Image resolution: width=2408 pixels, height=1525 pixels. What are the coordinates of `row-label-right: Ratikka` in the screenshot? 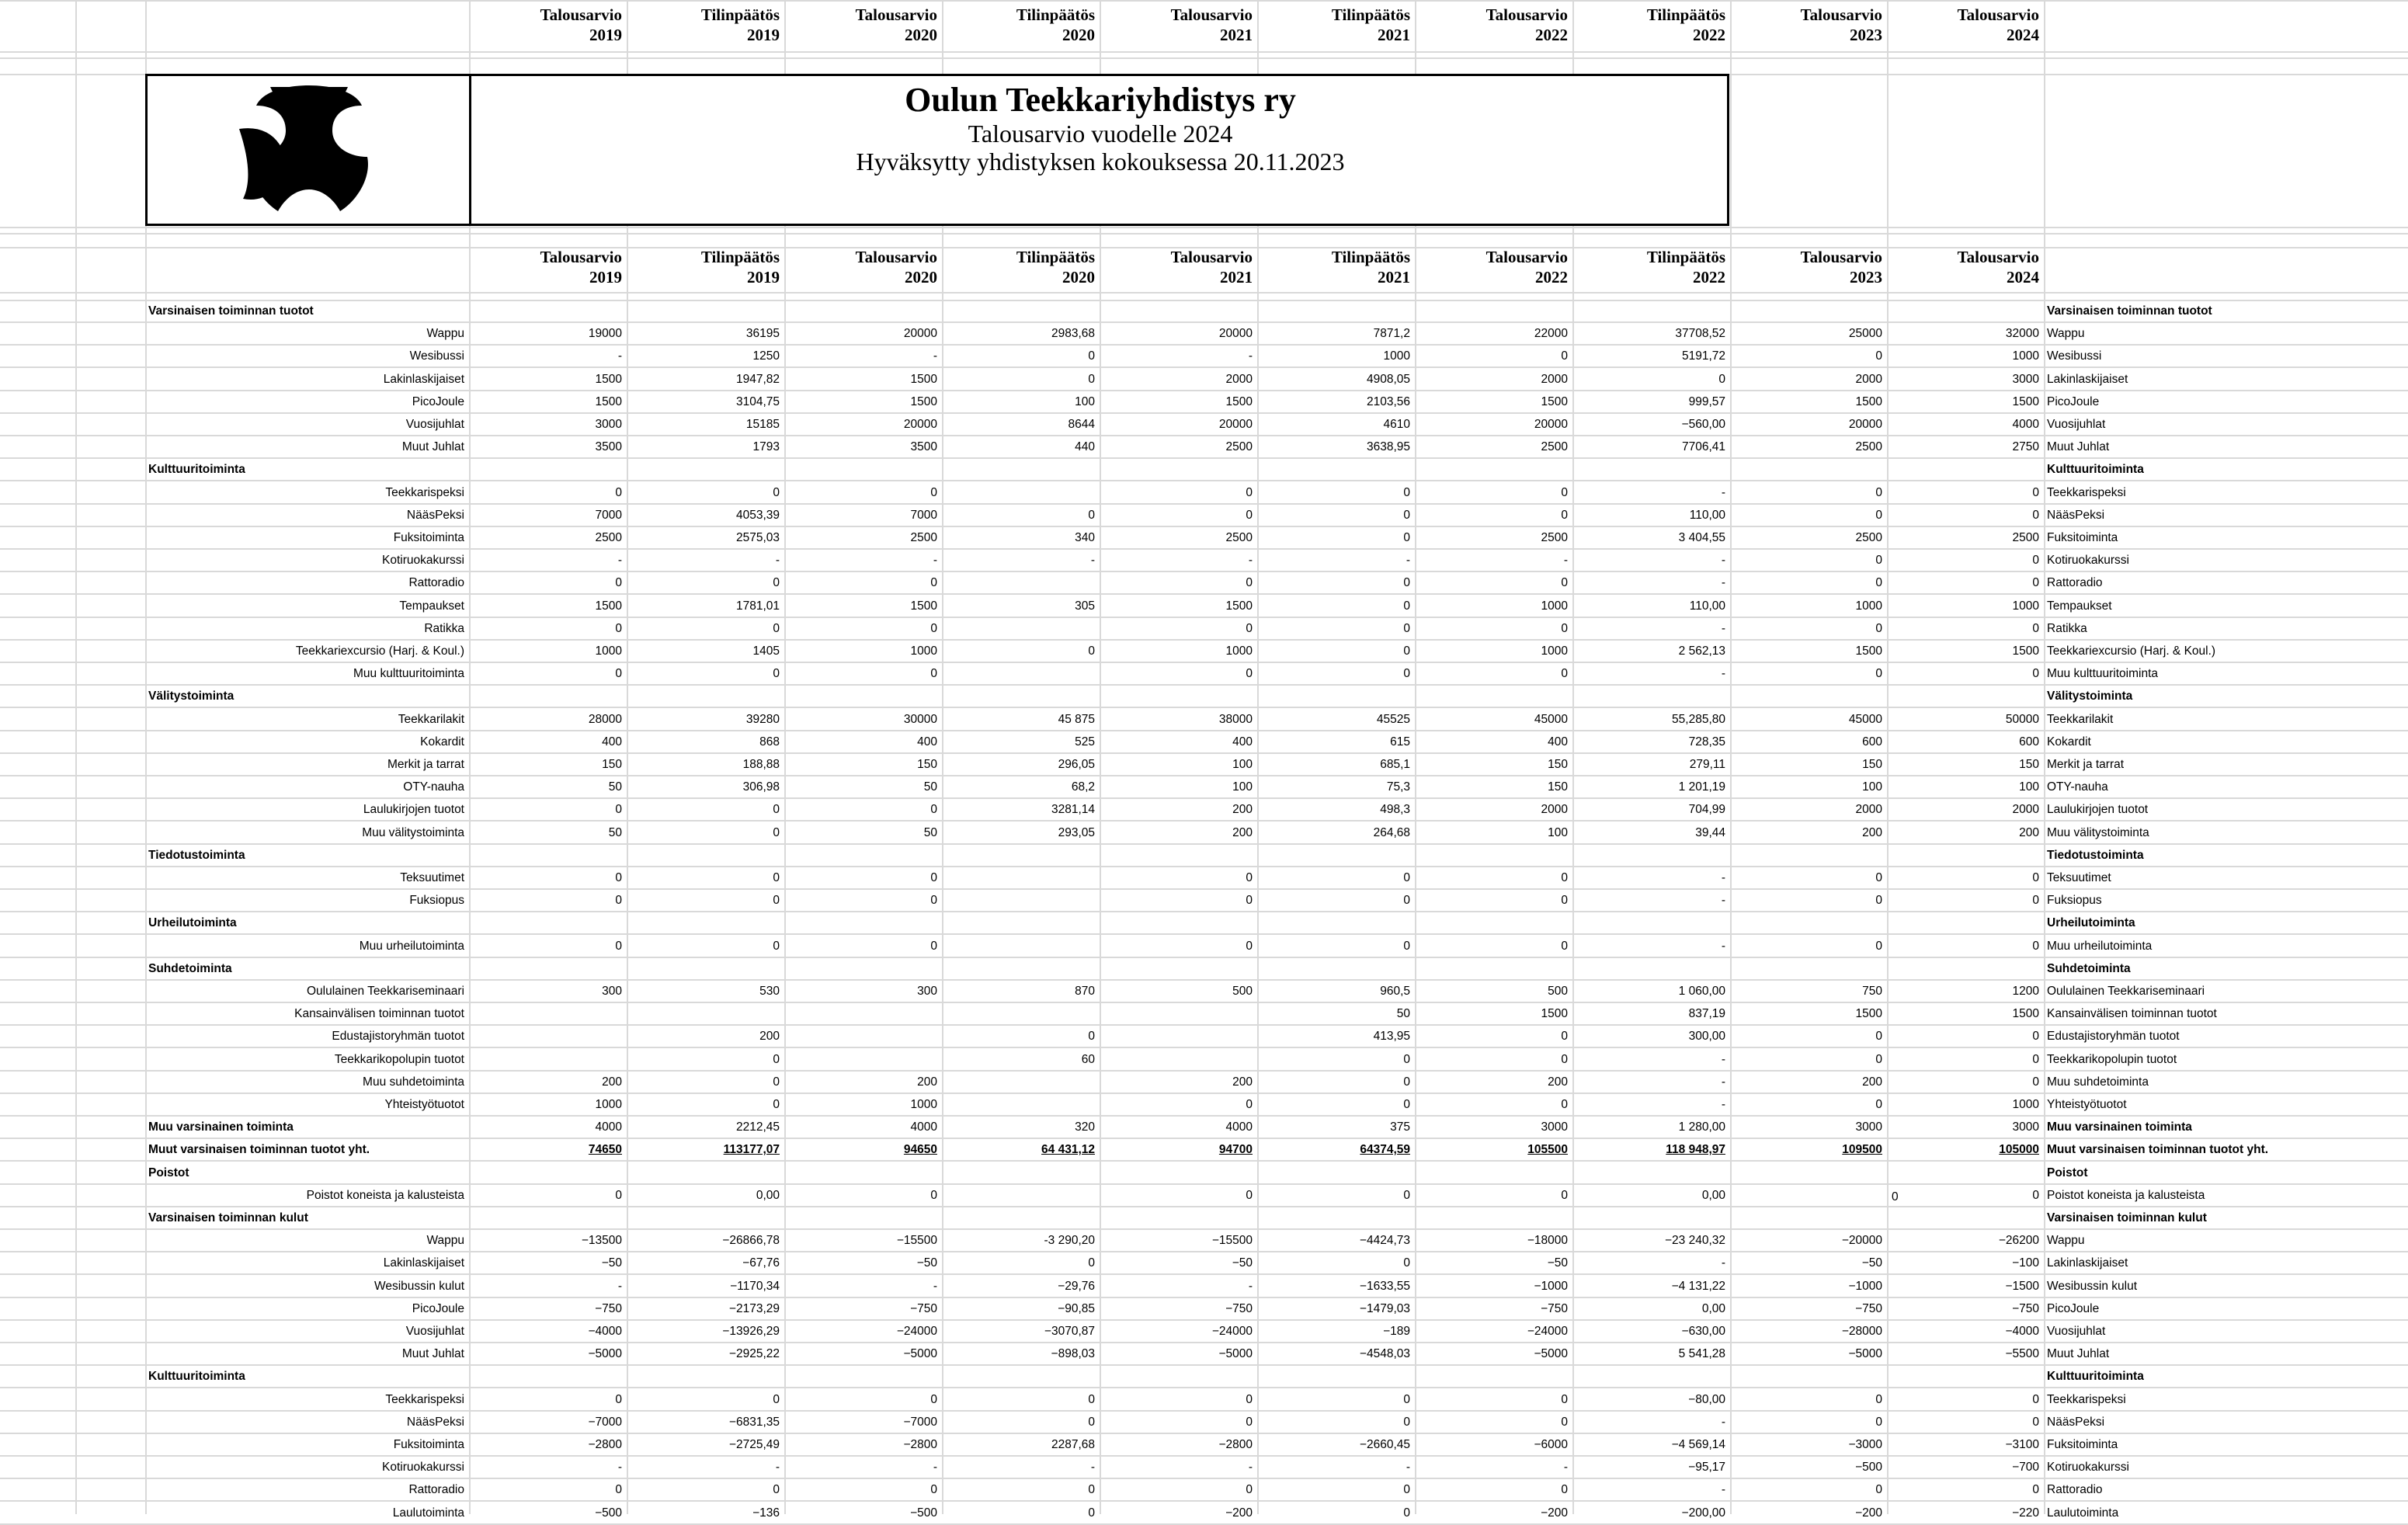 It's located at (2067, 628).